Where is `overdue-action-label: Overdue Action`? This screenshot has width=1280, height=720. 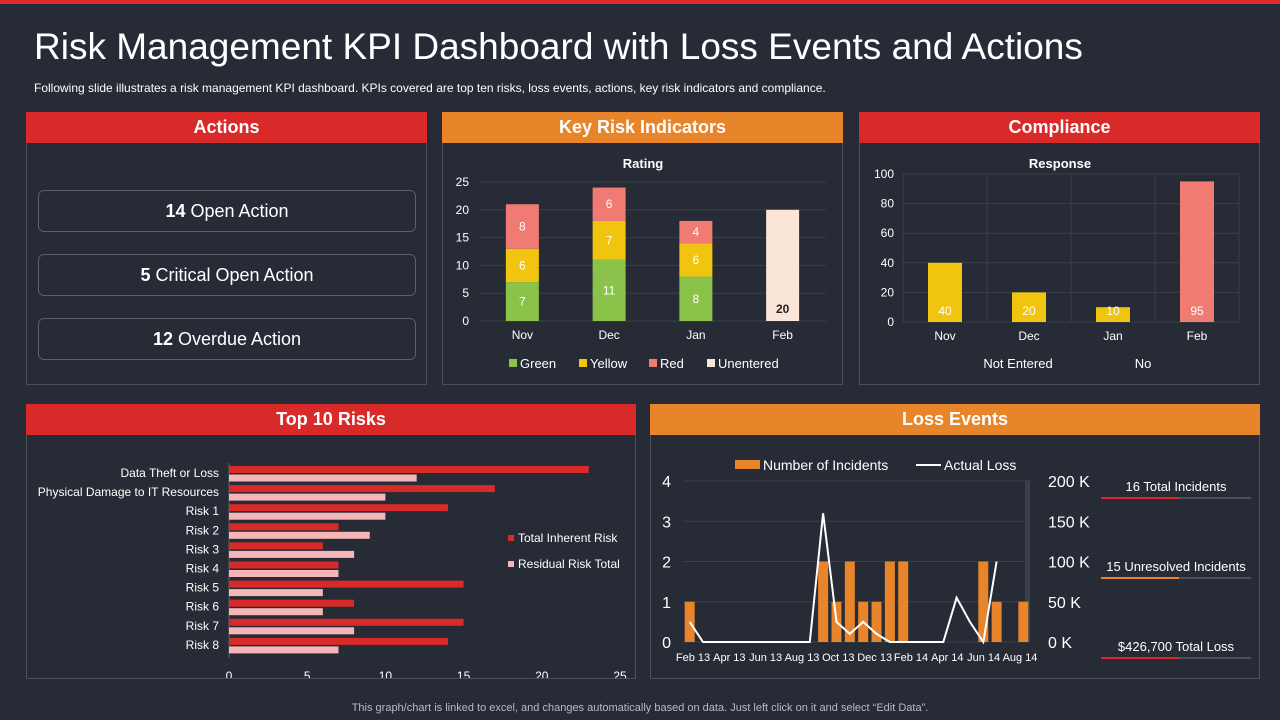 overdue-action-label: Overdue Action is located at coordinates (239, 338).